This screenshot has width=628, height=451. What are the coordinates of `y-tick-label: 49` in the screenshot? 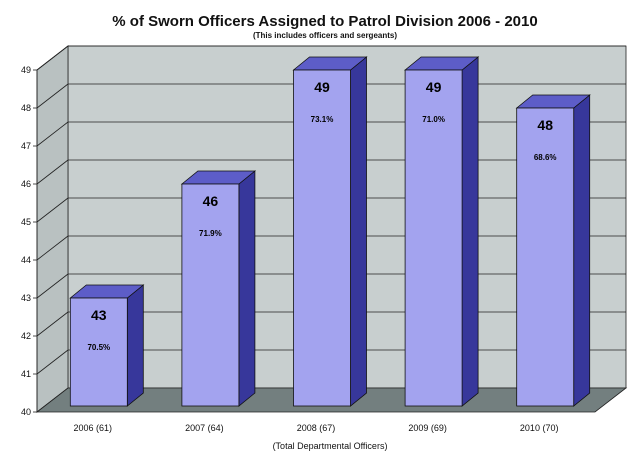 It's located at (26, 70).